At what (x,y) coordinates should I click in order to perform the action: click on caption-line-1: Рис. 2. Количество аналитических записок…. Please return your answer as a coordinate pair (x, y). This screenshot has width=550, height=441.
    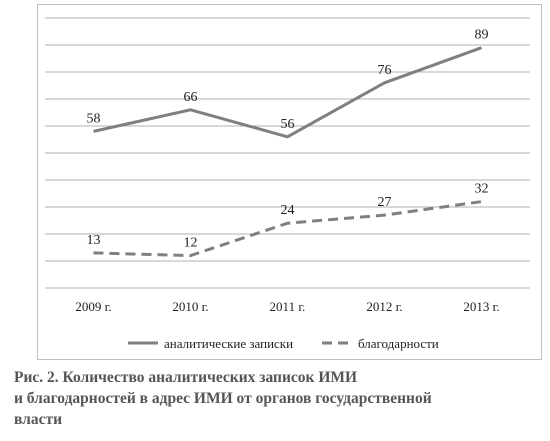
    Looking at the image, I should click on (186, 377).